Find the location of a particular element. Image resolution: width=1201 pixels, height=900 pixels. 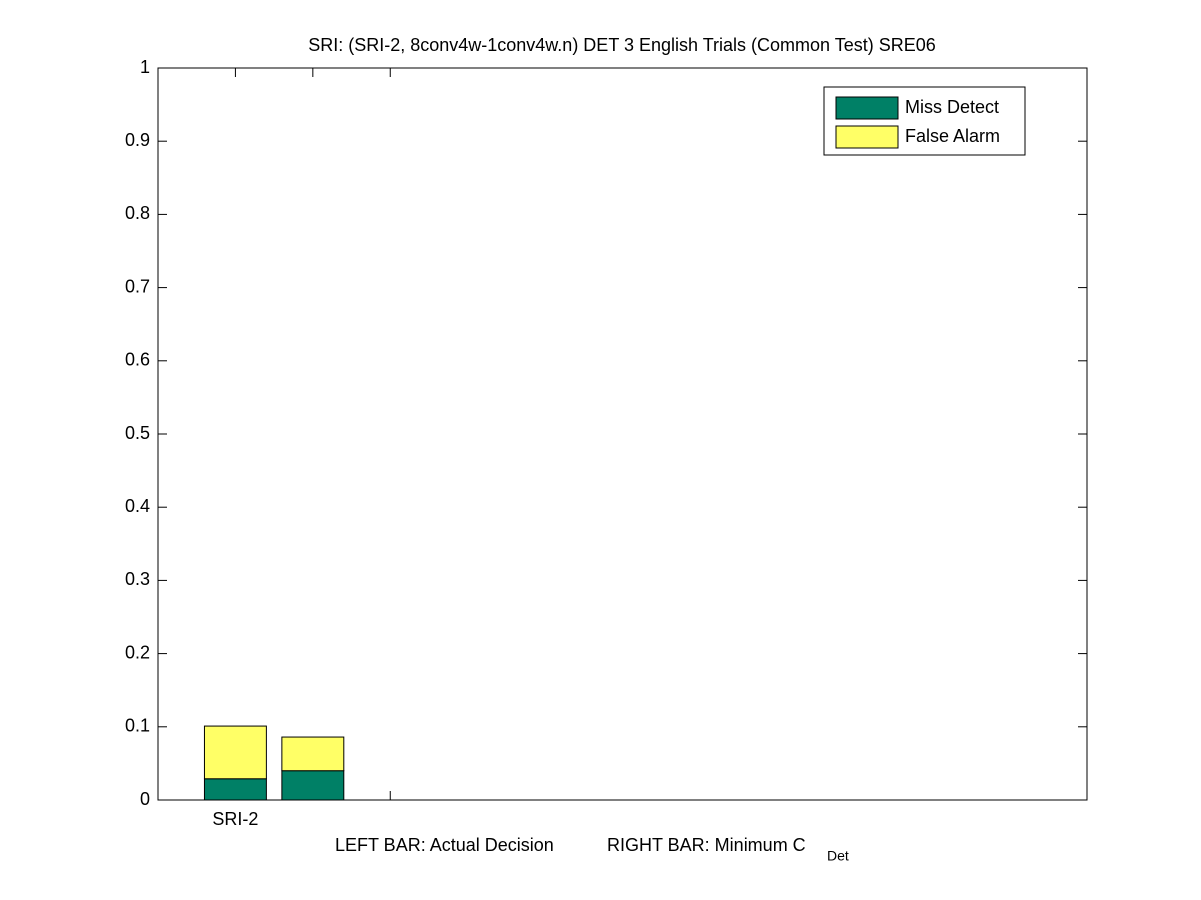

y-tick-label: 0.9 is located at coordinates (137, 140).